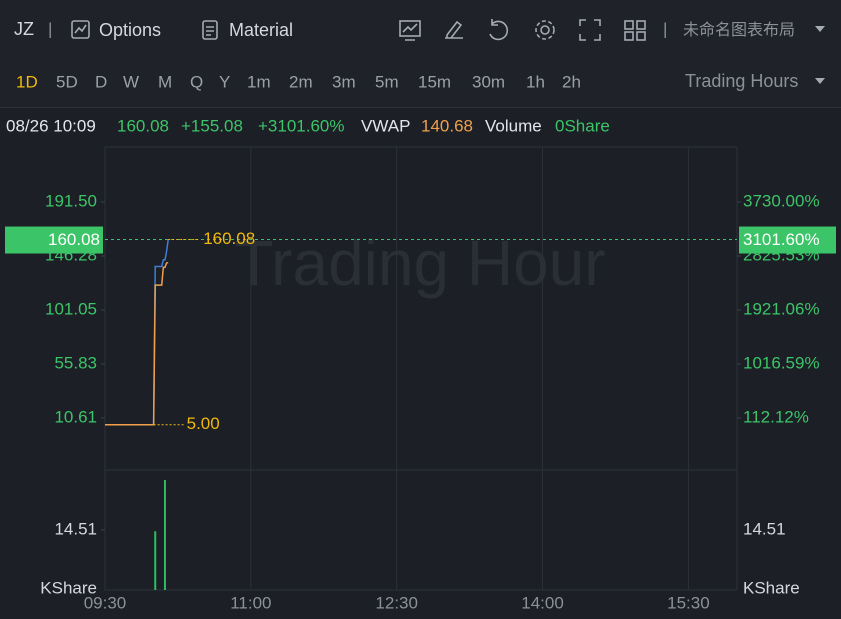 The height and width of the screenshot is (619, 841). I want to click on period-button: 30m, so click(488, 81).